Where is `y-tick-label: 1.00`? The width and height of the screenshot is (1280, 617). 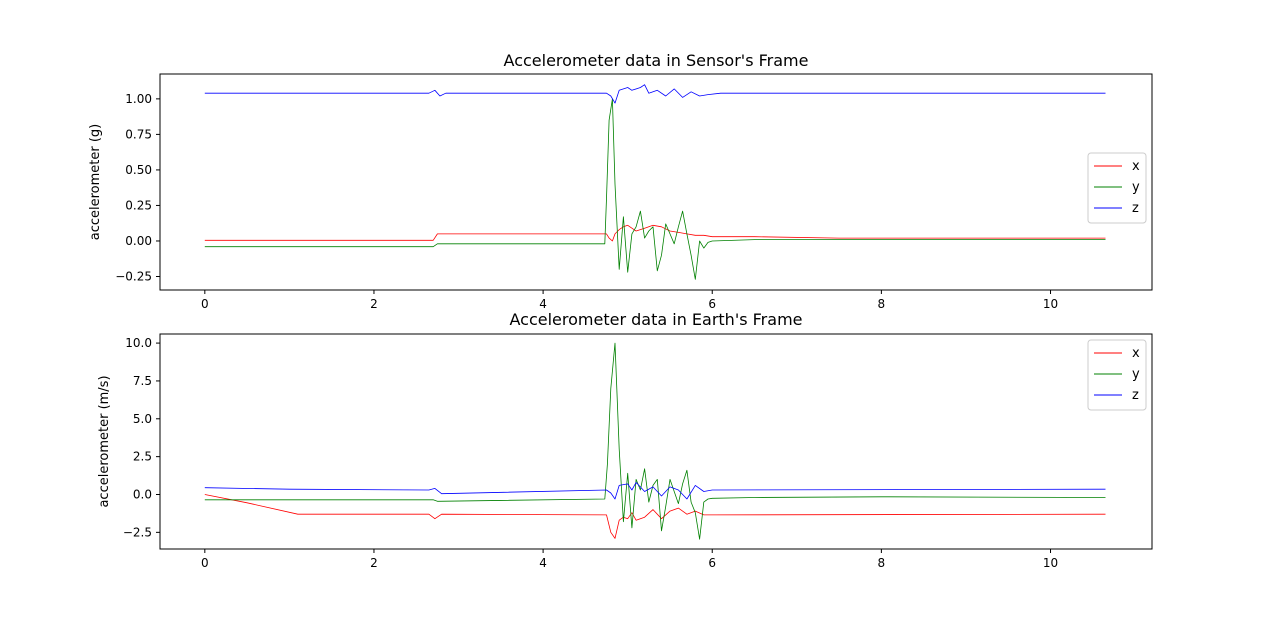 y-tick-label: 1.00 is located at coordinates (138, 99).